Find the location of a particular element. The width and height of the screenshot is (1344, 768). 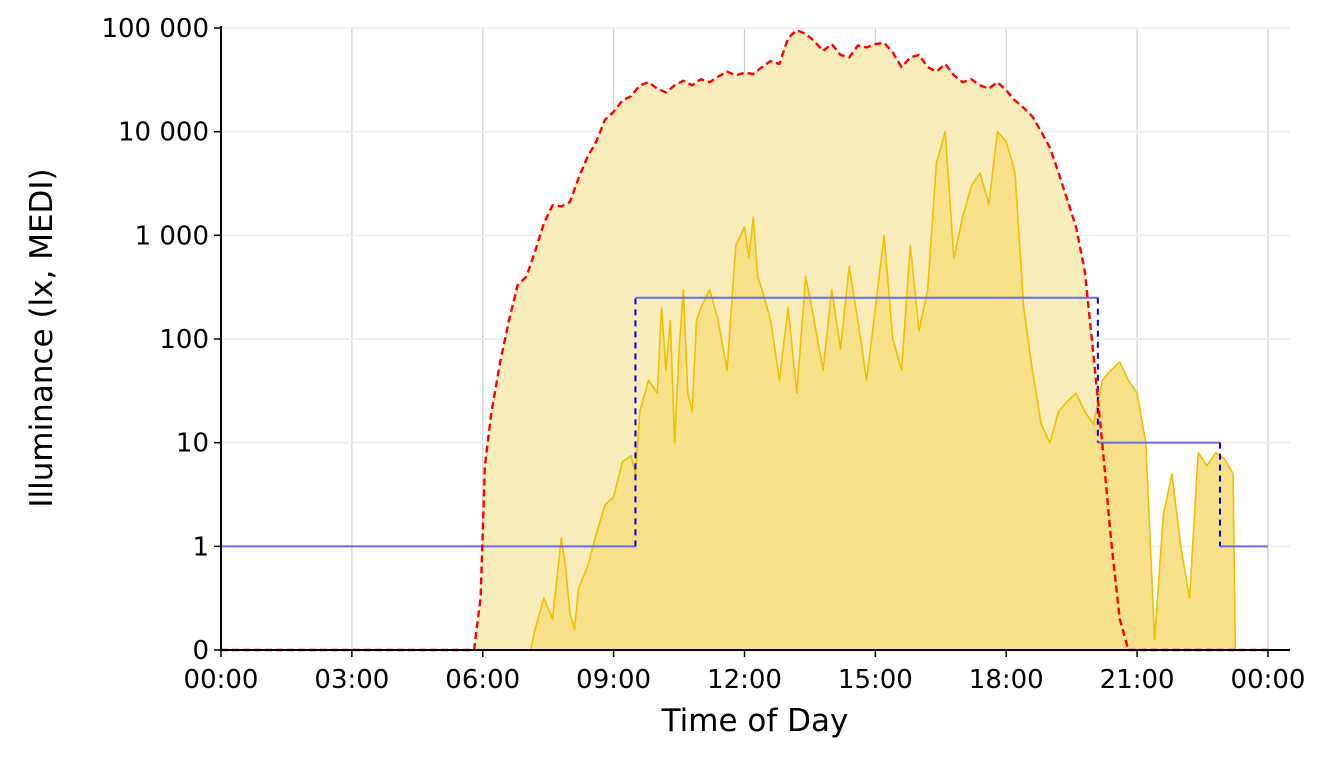

x-axis-label: Time of Day is located at coordinates (755, 721).